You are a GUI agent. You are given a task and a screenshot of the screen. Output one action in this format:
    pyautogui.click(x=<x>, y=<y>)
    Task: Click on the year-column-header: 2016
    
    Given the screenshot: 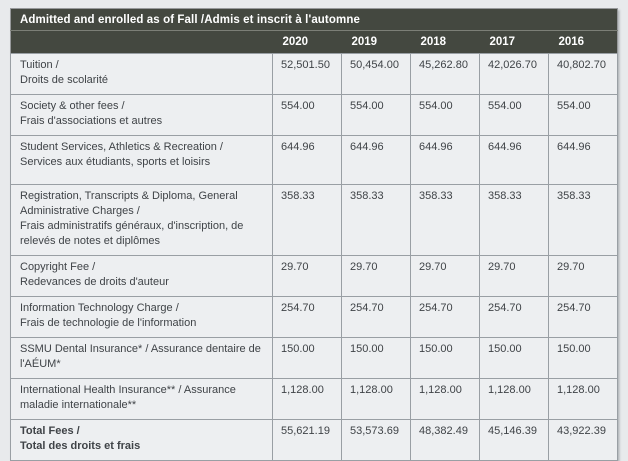 What is the action you would take?
    pyautogui.click(x=583, y=42)
    